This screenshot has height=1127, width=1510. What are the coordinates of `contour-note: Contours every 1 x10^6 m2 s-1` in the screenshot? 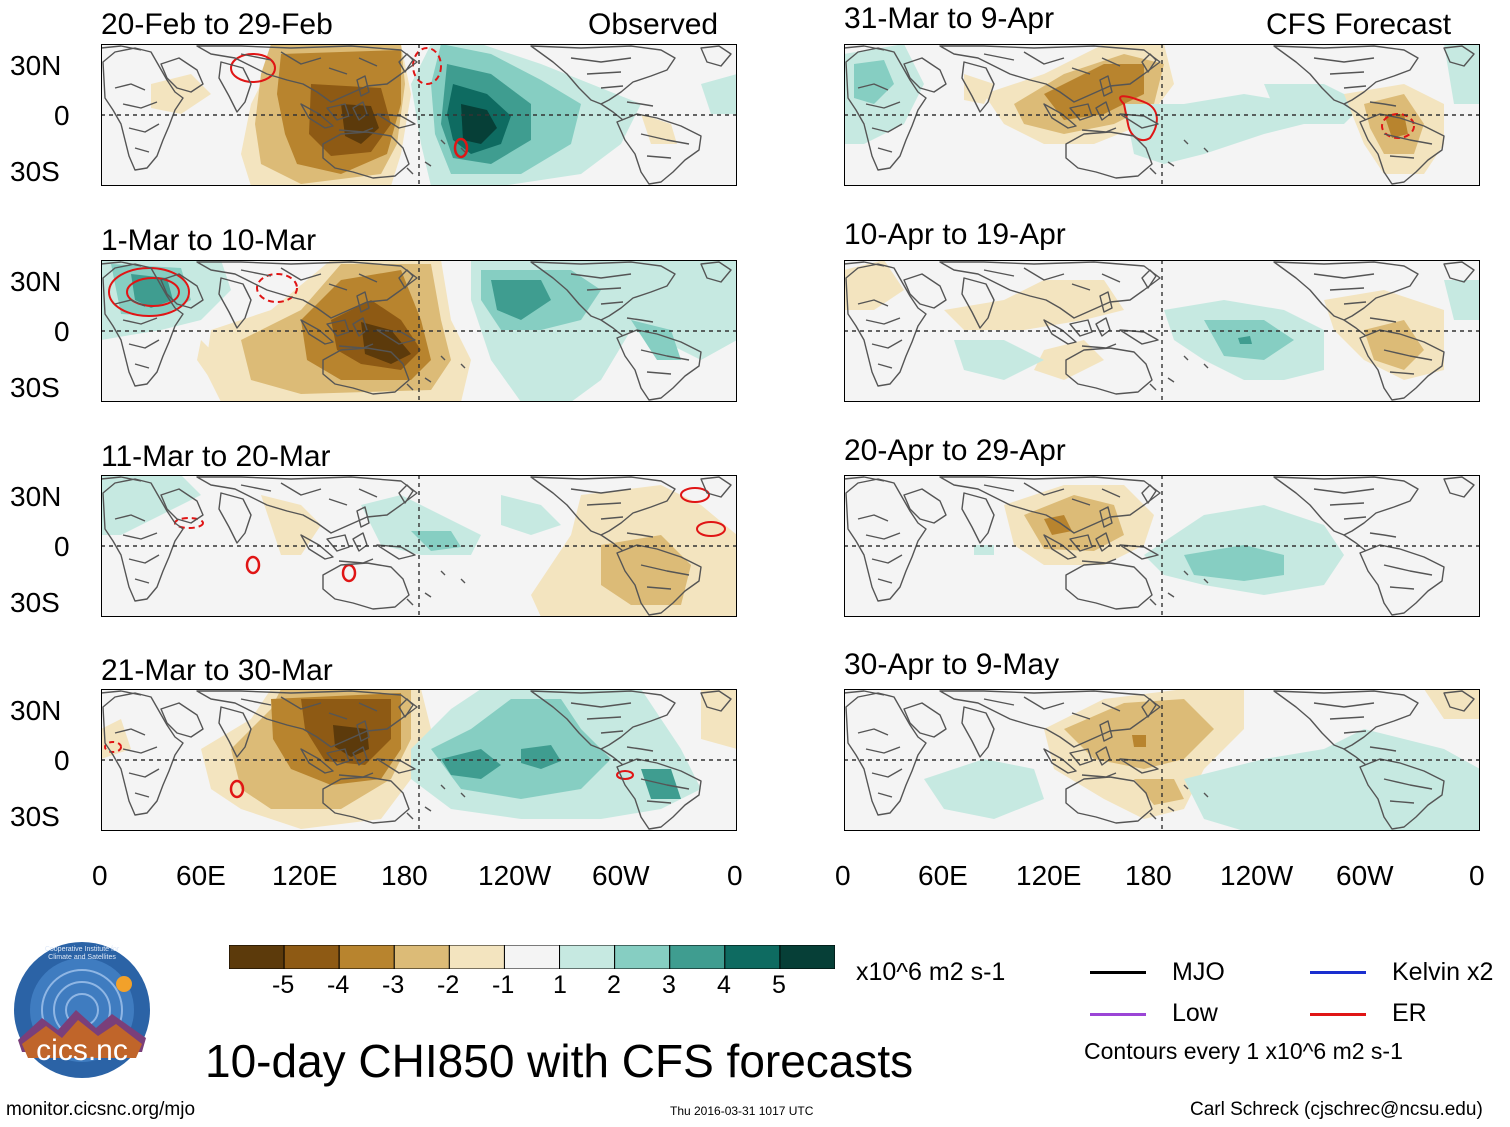 It's located at (1243, 1051).